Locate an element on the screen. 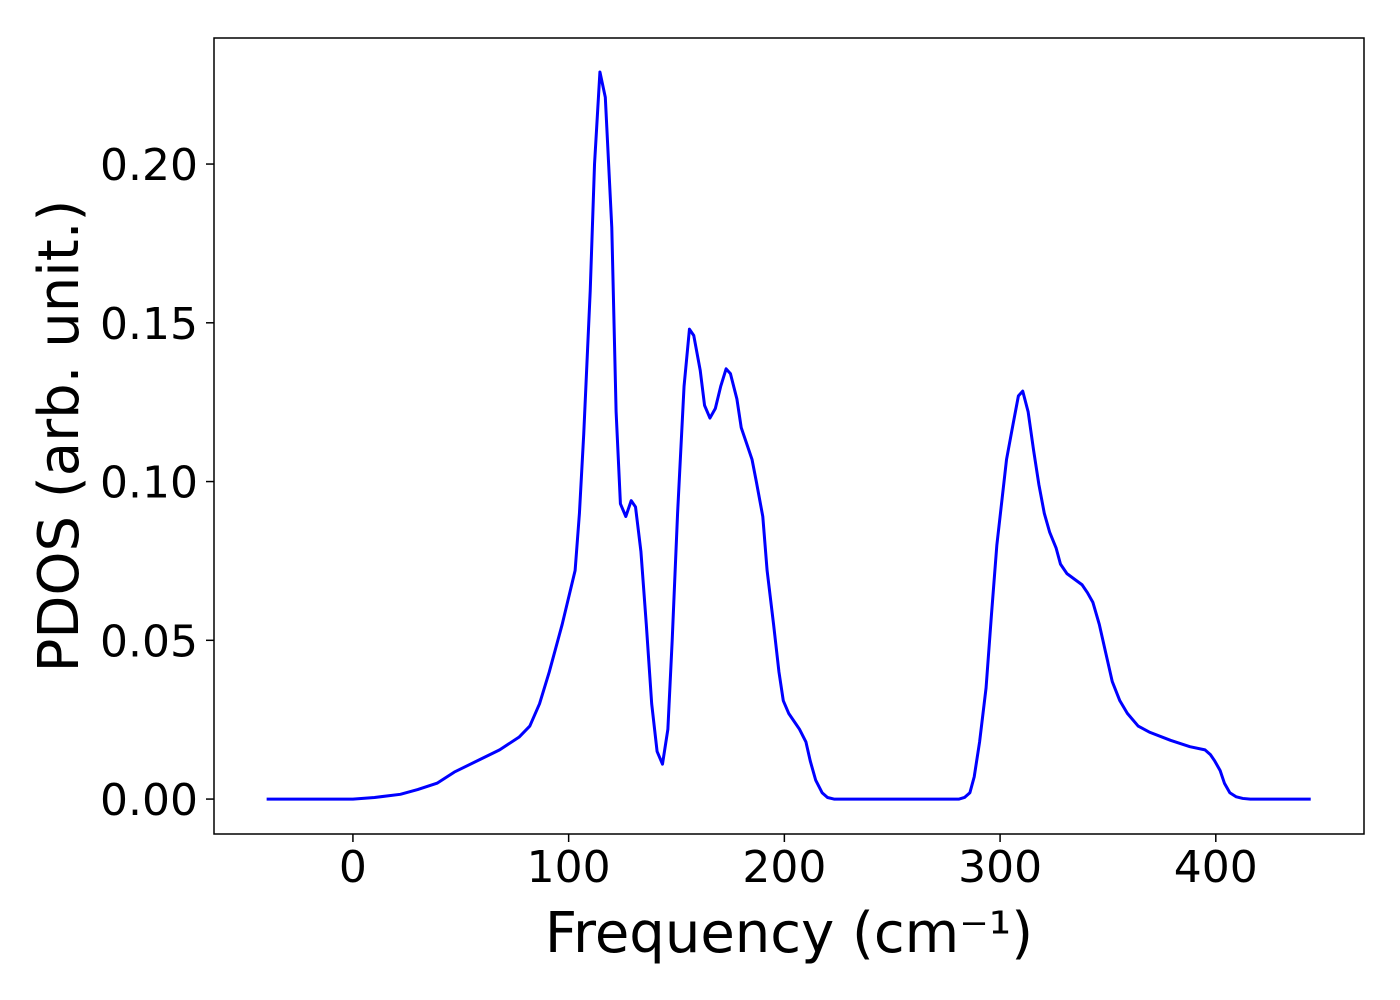 Image resolution: width=1400 pixels, height=1000 pixels. y-axis-label: PDOS (arb. unit.) is located at coordinates (59, 436).